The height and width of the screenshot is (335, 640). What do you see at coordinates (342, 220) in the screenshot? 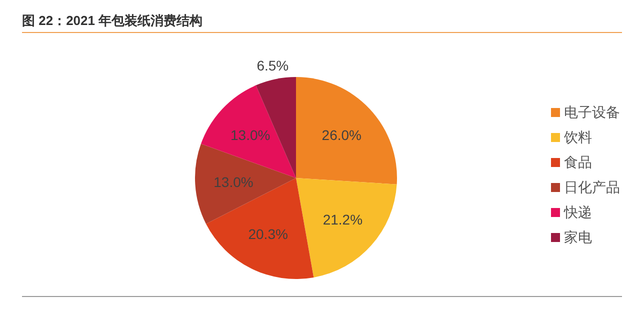
I see `data-label: 21.2%` at bounding box center [342, 220].